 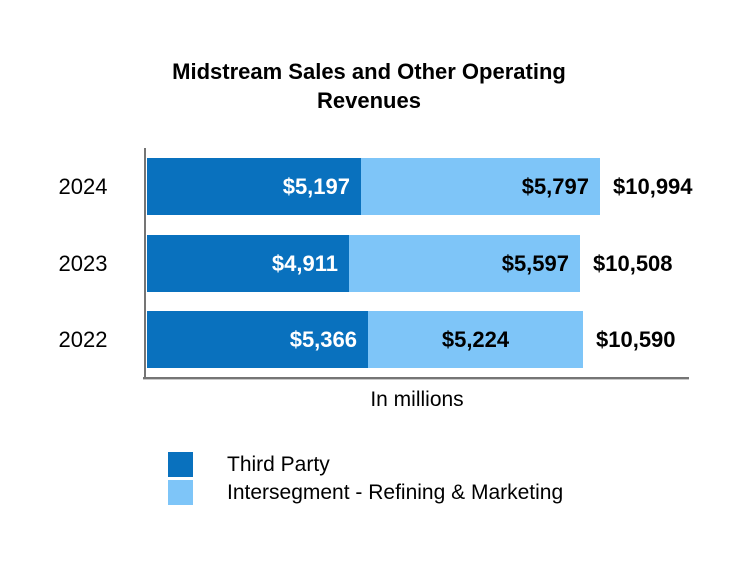 I want to click on bar-row-2024: $5,197 $5,797 $10,994, so click(x=420, y=186).